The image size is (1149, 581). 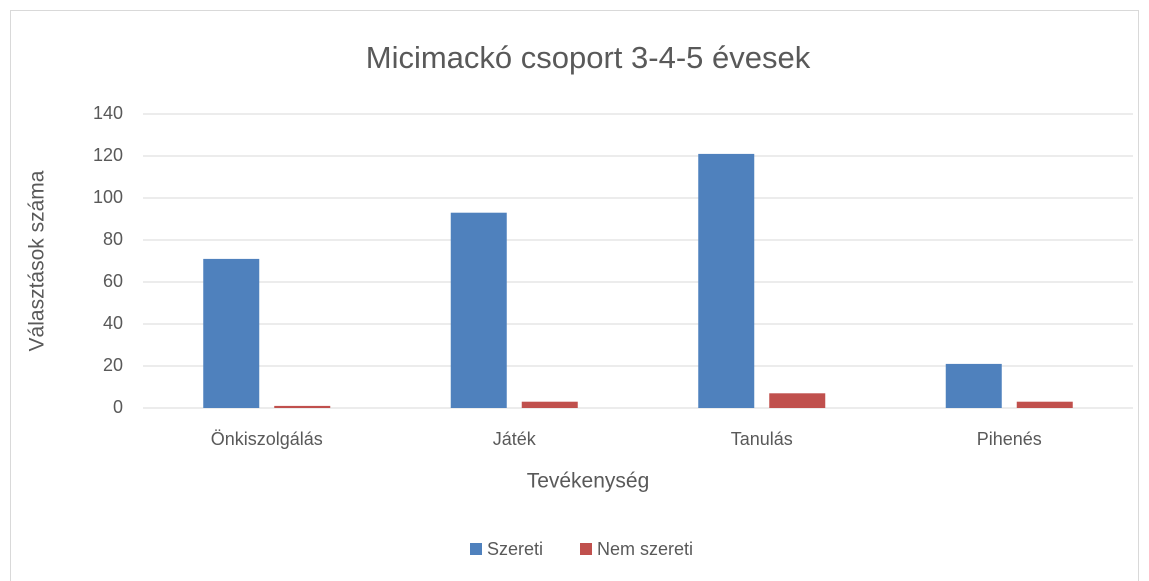 What do you see at coordinates (113, 239) in the screenshot?
I see `y-tick-label: 80` at bounding box center [113, 239].